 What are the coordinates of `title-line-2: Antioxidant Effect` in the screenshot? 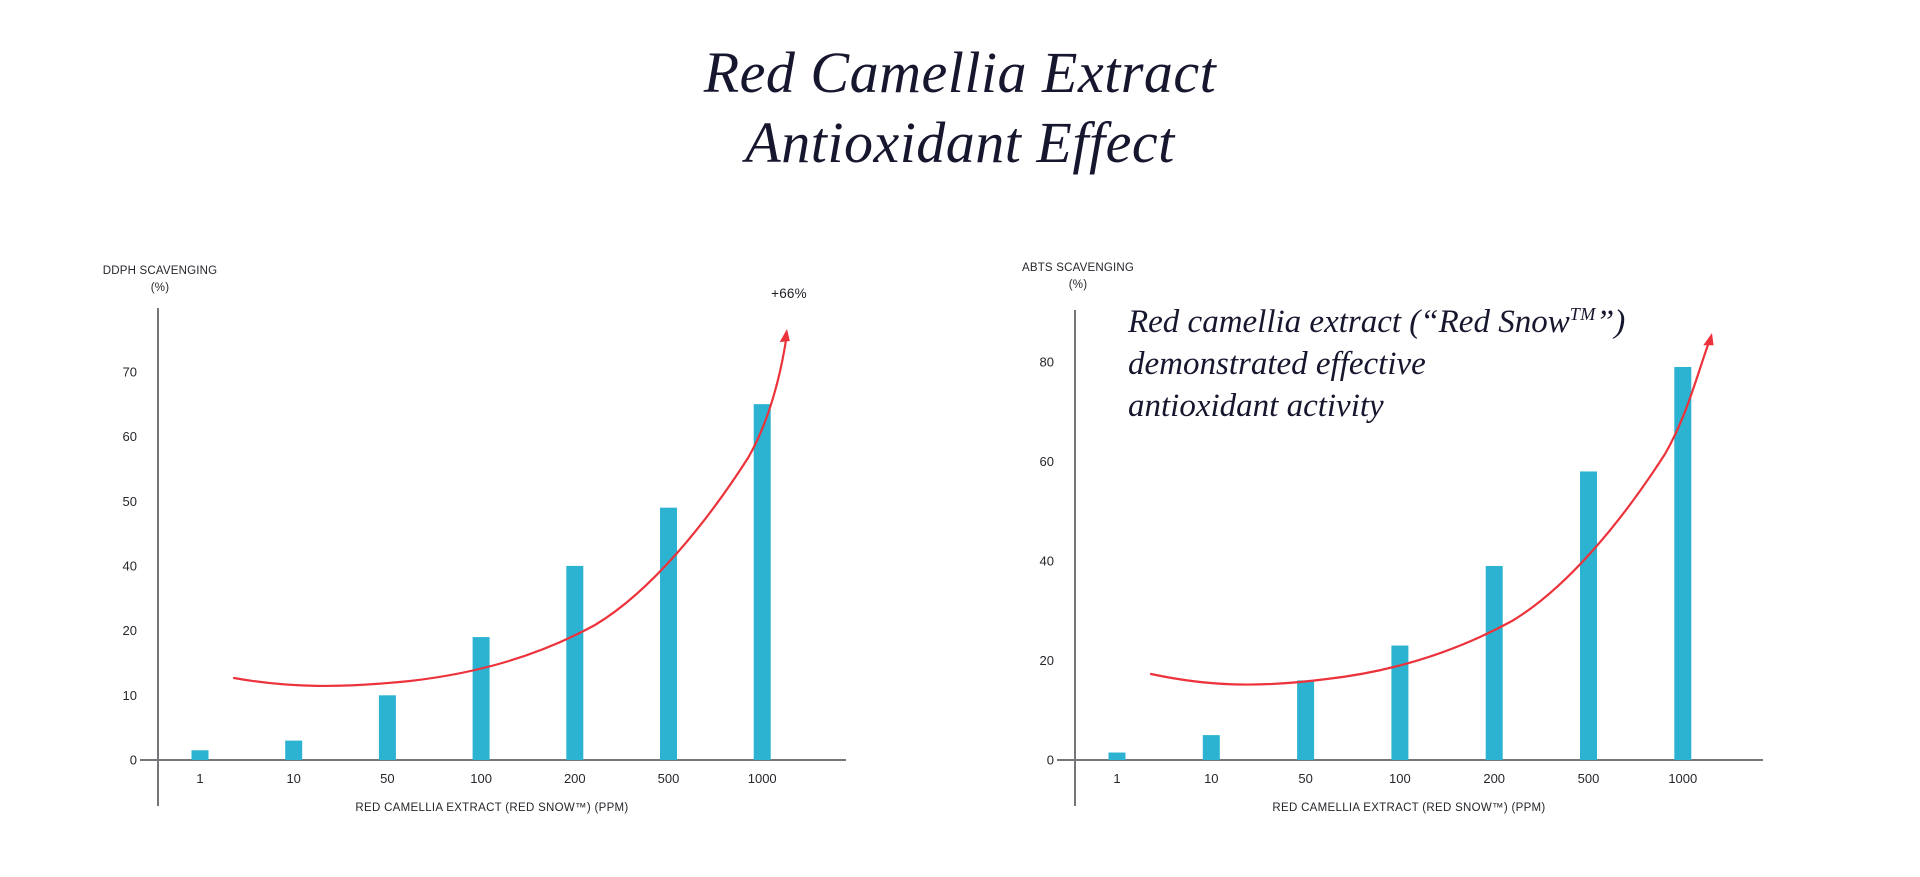 It's located at (960, 142).